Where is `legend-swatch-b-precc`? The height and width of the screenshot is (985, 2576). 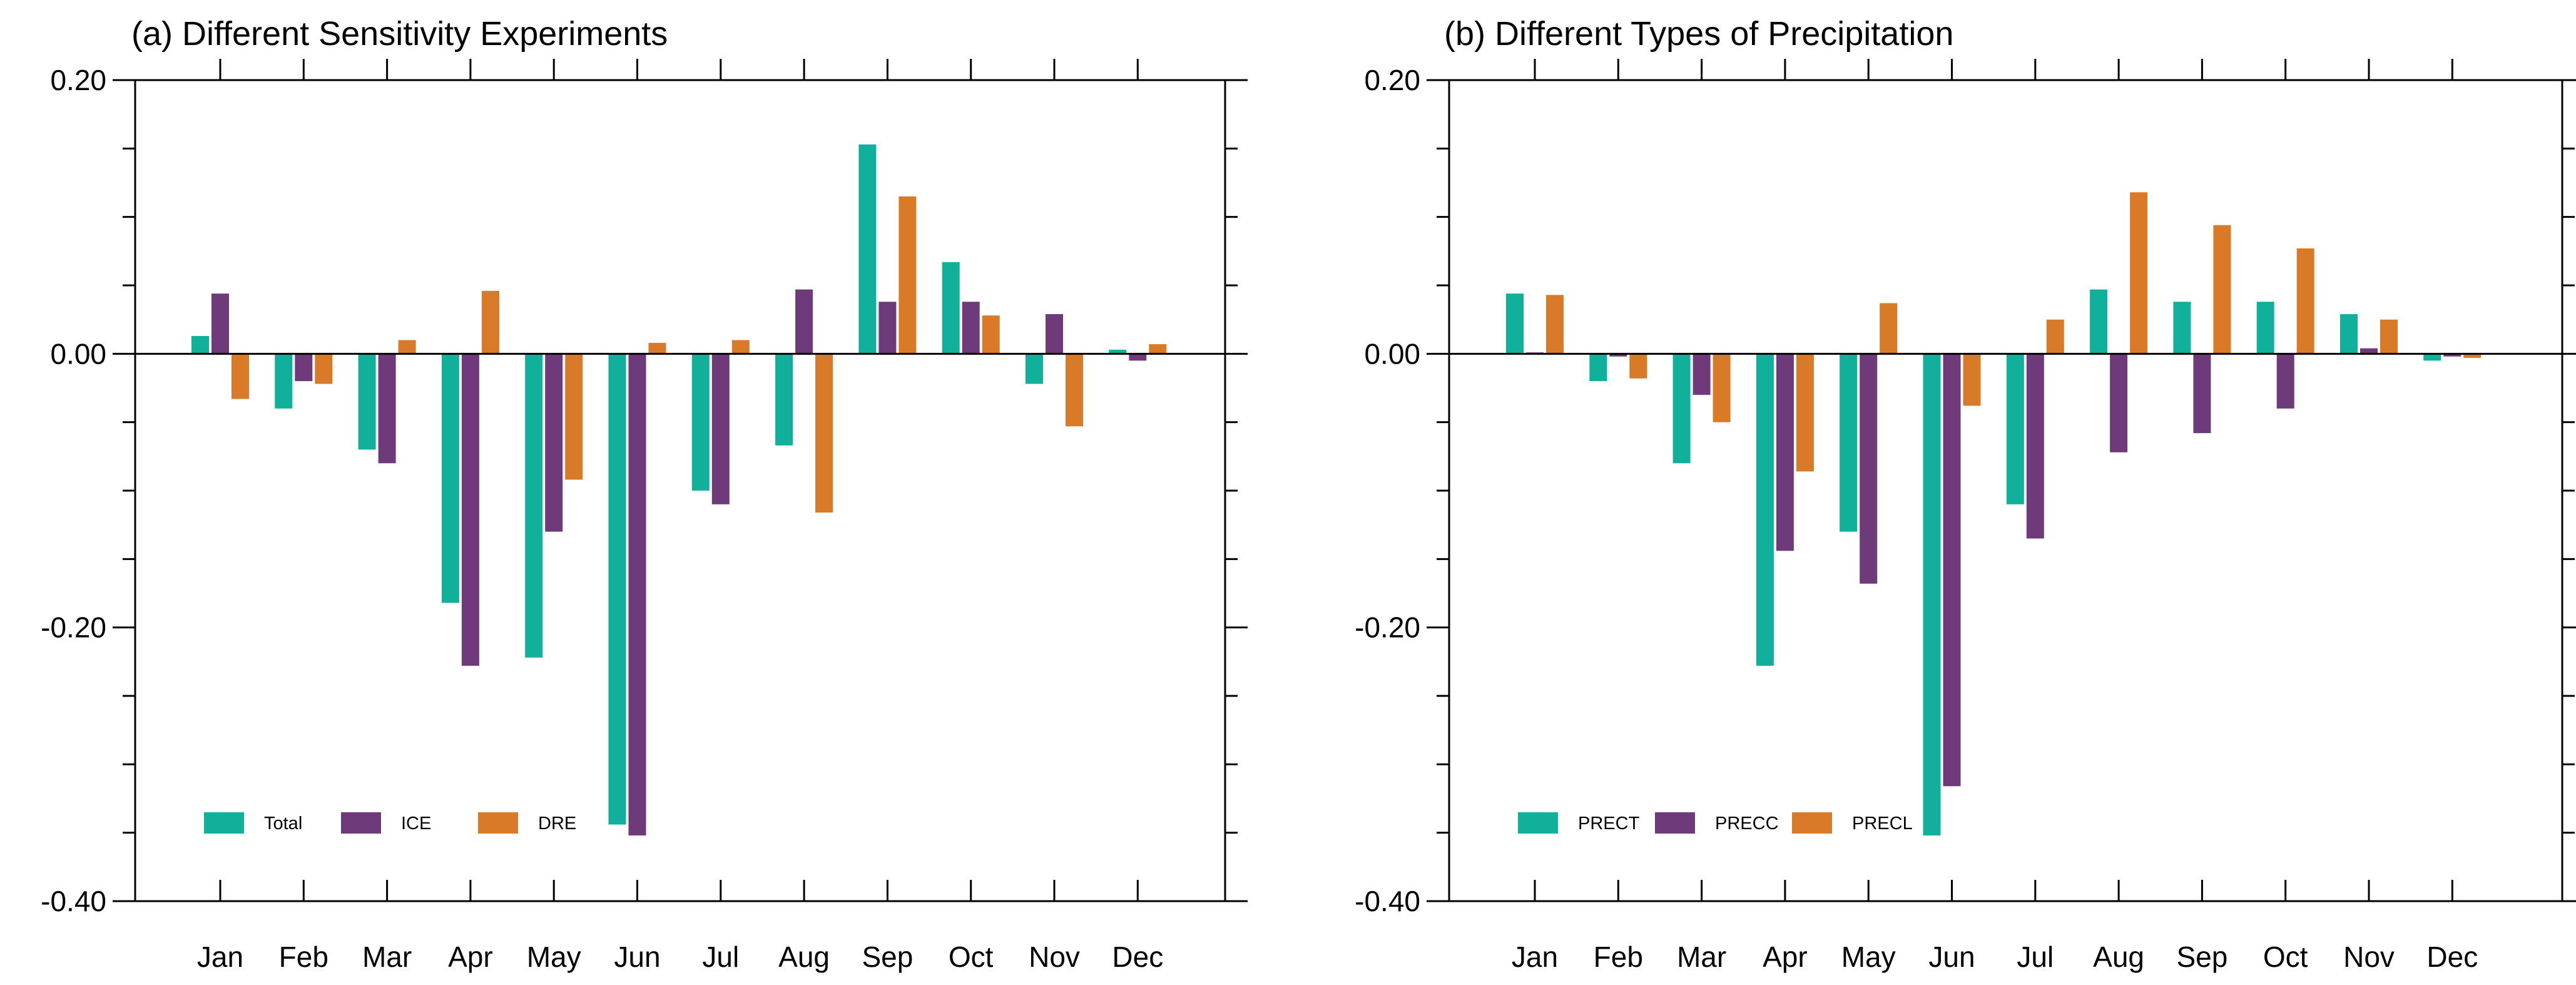 legend-swatch-b-precc is located at coordinates (1675, 823).